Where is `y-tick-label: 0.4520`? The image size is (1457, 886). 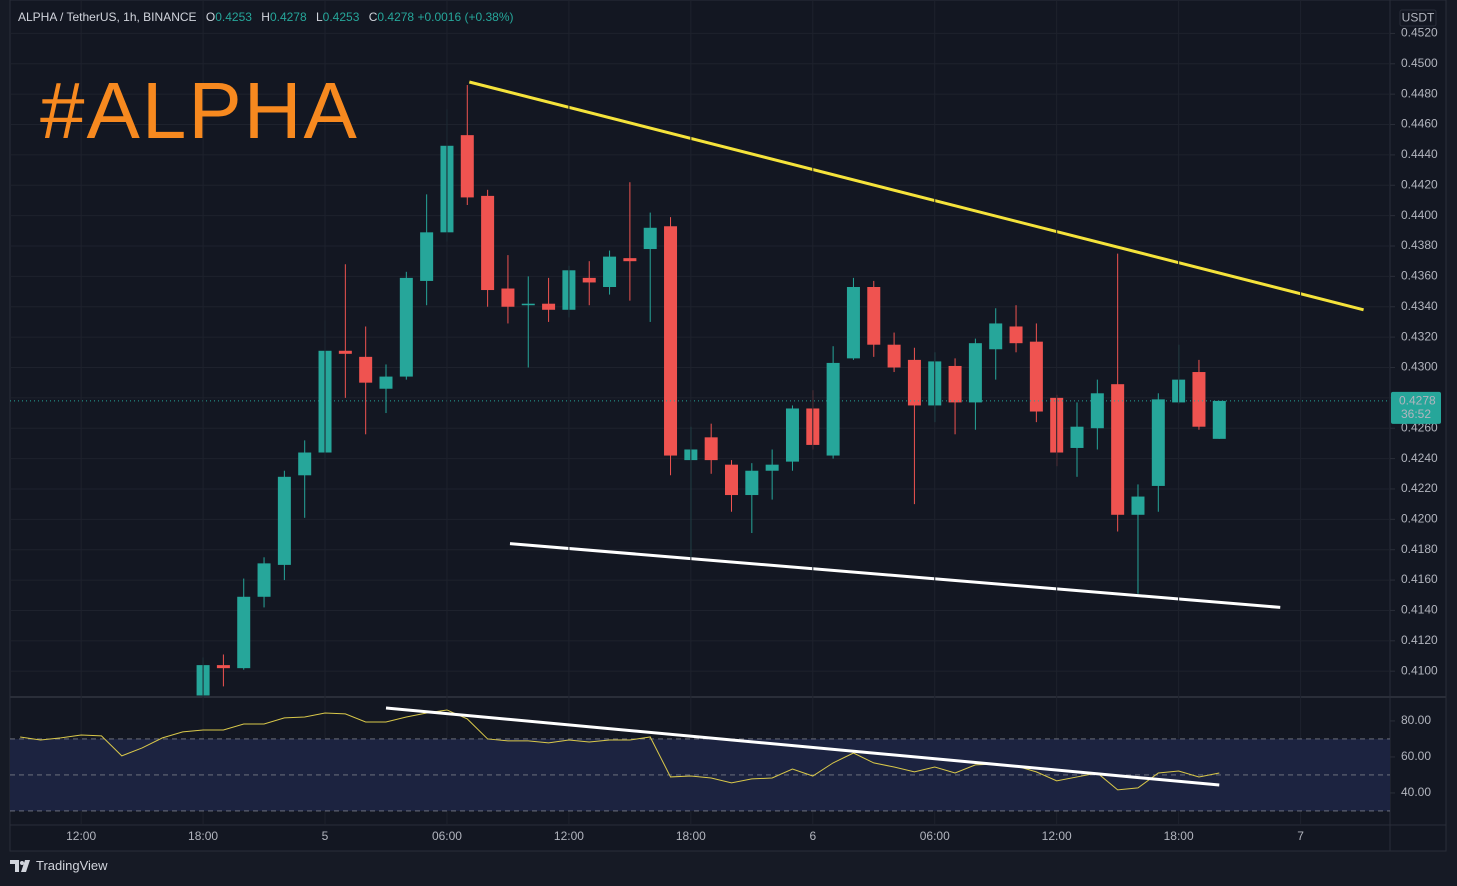
y-tick-label: 0.4520 is located at coordinates (1419, 33).